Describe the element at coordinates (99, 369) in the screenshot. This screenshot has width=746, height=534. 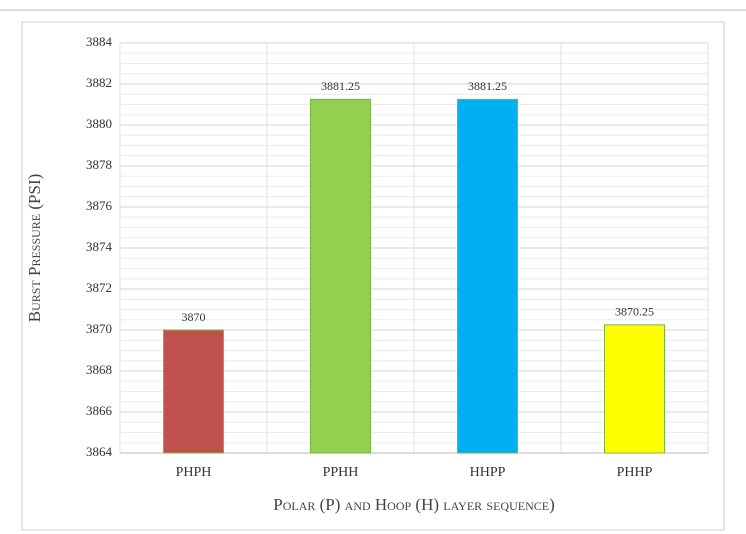
I see `y-tick-label: 3868` at that location.